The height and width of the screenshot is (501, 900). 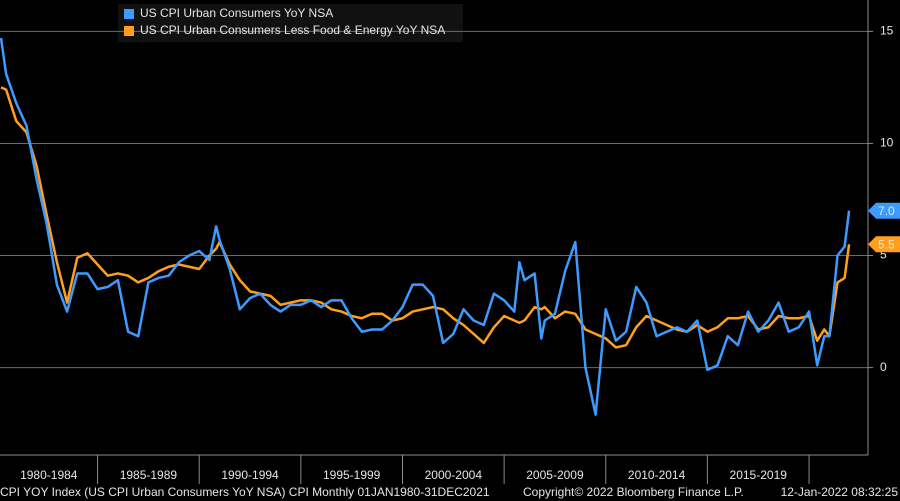 I want to click on x-period-label: 1995-1999, so click(x=352, y=475).